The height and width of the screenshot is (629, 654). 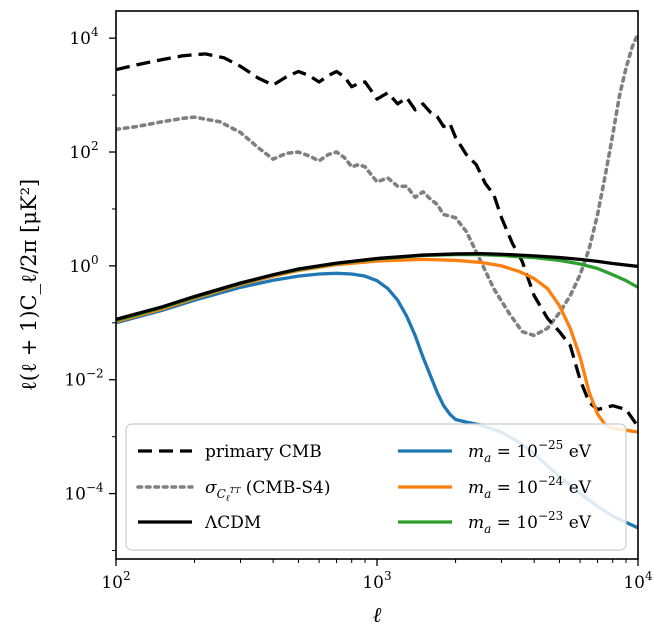 What do you see at coordinates (84, 493) in the screenshot?
I see `y-tick-label: 10⁻⁴` at bounding box center [84, 493].